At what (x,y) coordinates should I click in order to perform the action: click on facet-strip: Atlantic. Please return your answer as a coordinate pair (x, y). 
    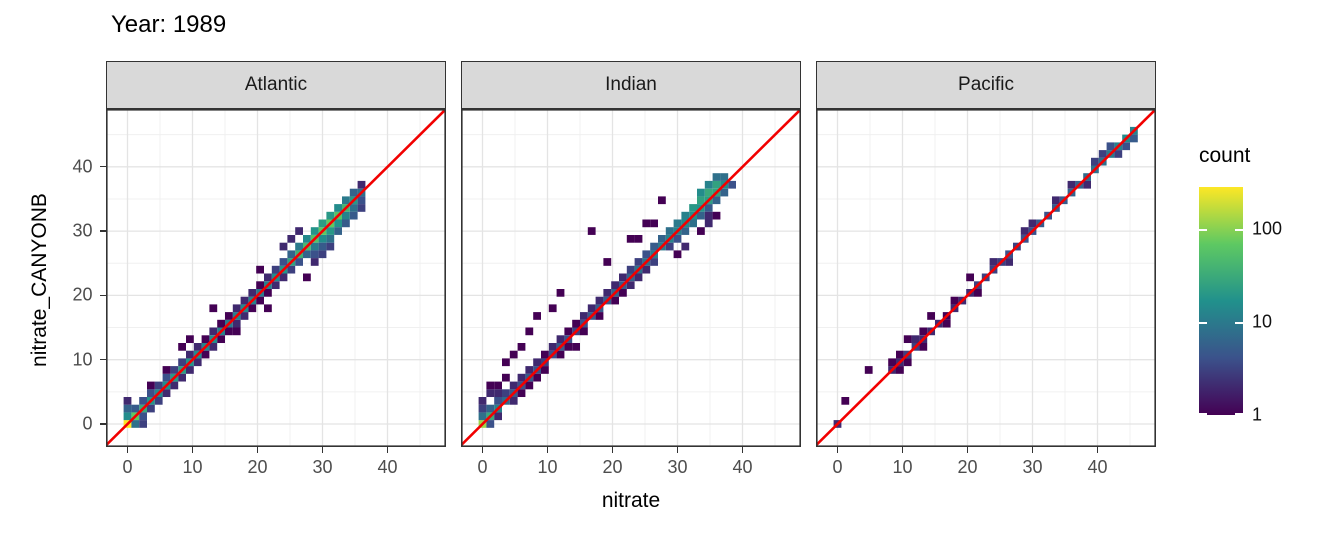
    Looking at the image, I should click on (276, 85).